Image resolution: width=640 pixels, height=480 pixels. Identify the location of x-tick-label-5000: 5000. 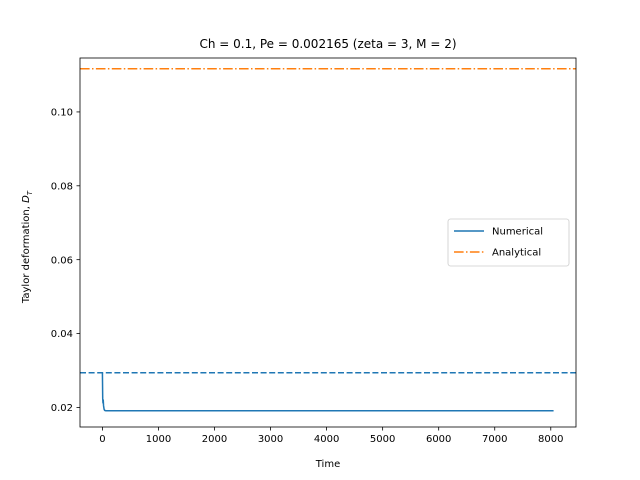
(382, 439).